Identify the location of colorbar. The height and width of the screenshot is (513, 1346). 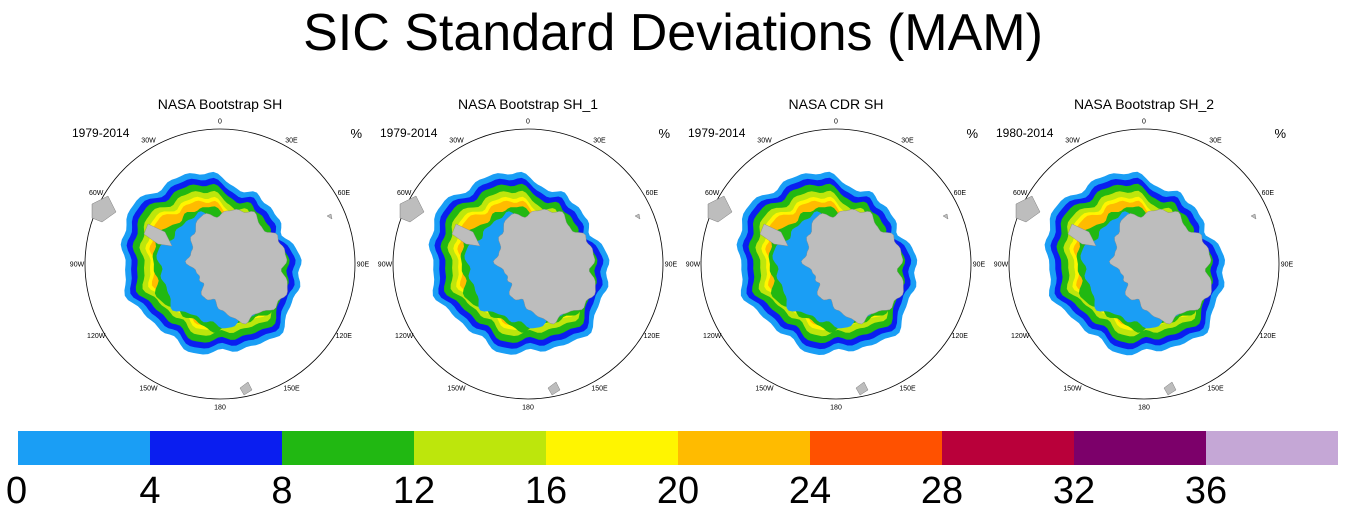
(678, 448).